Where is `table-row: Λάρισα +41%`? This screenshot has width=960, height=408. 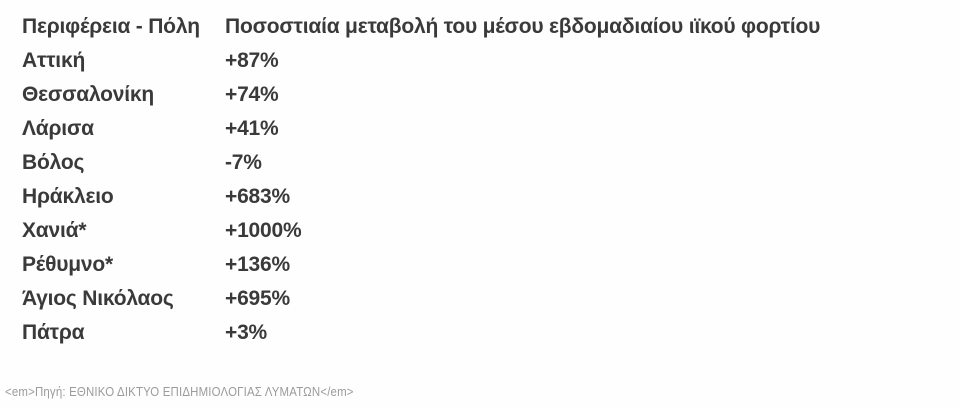 table-row: Λάρισα +41% is located at coordinates (421, 129).